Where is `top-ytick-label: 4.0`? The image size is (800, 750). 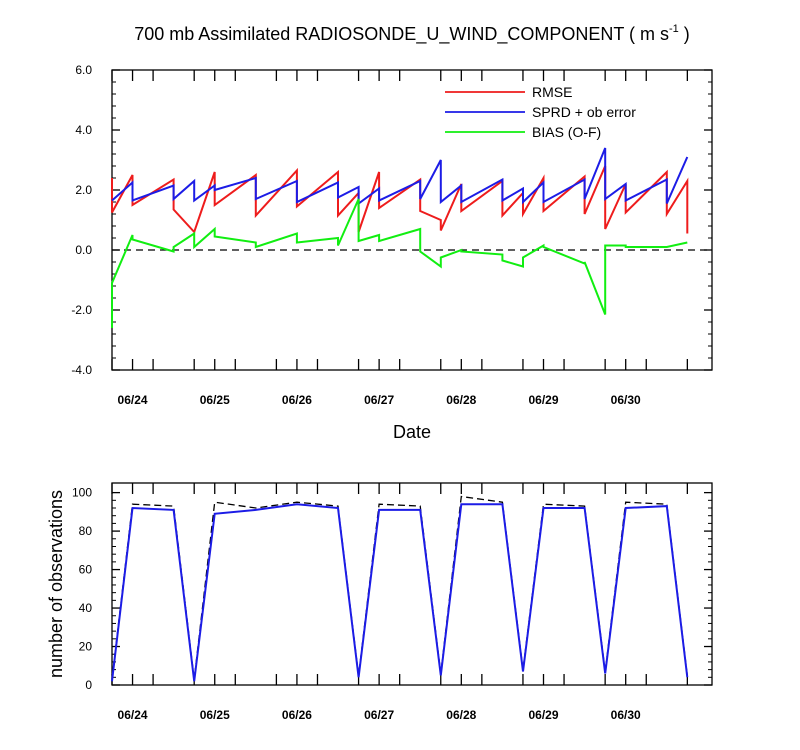 top-ytick-label: 4.0 is located at coordinates (83, 130).